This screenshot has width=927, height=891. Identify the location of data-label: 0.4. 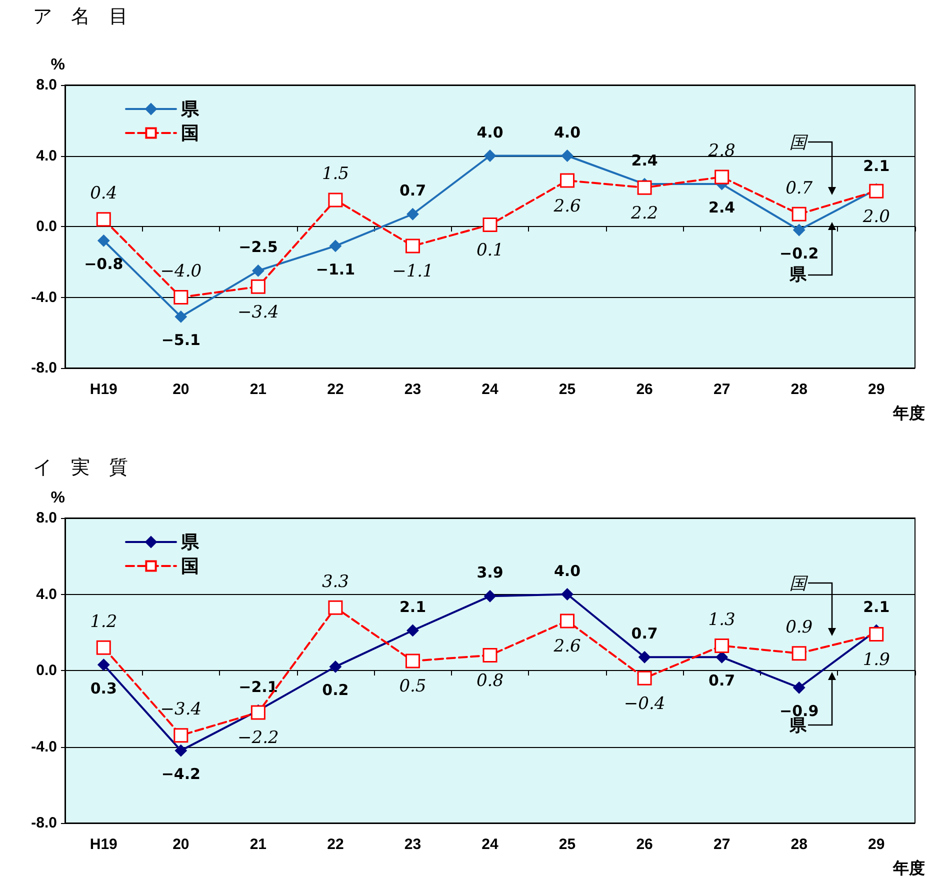
(104, 194).